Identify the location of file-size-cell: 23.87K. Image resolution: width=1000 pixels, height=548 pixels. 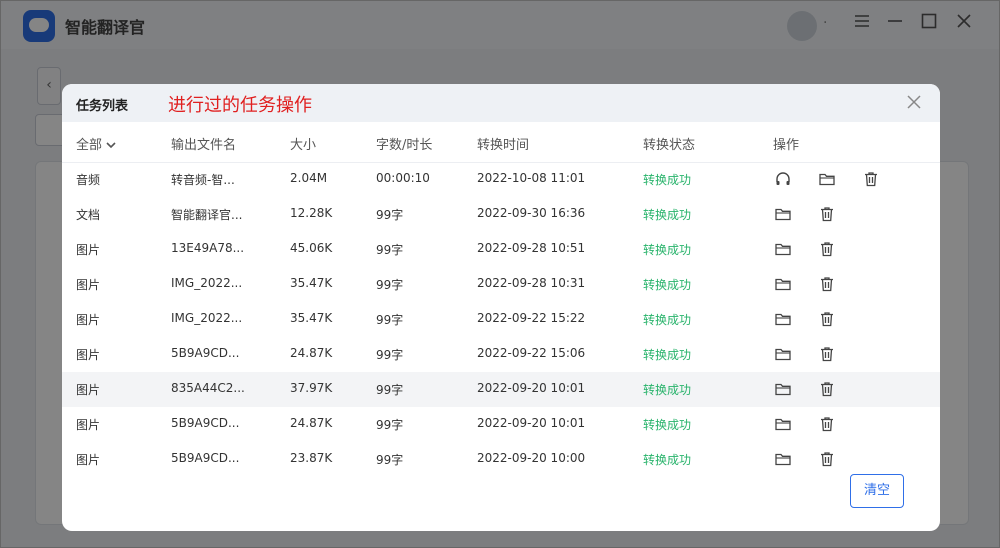
(311, 458).